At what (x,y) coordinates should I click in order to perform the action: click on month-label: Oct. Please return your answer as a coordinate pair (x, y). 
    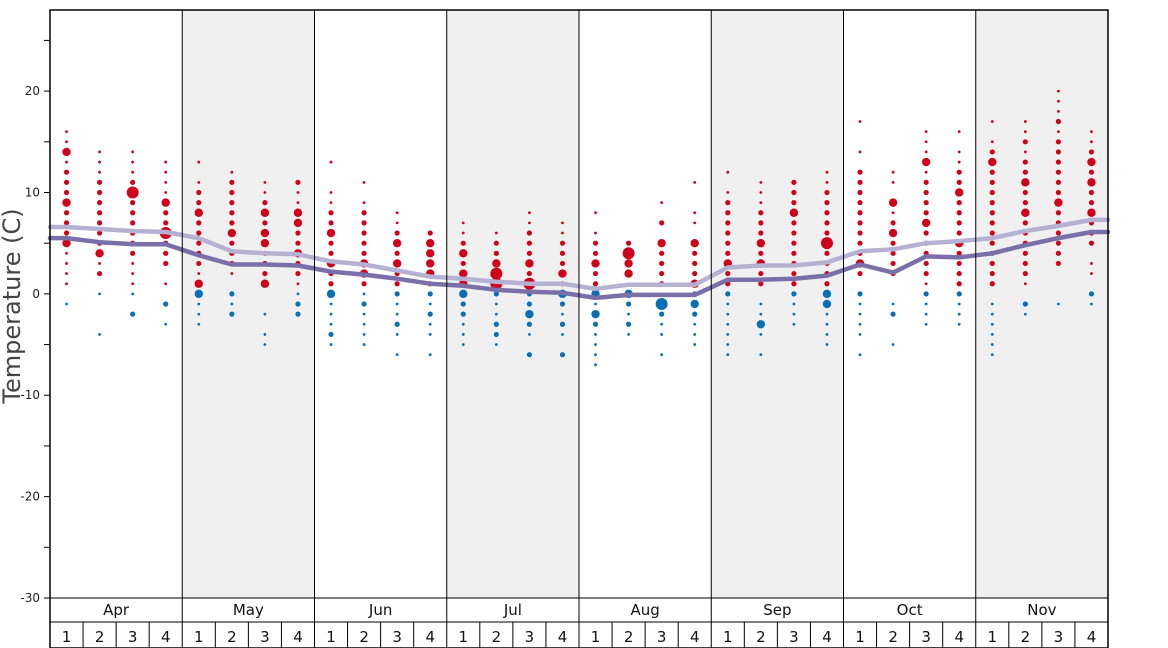
    Looking at the image, I should click on (910, 610).